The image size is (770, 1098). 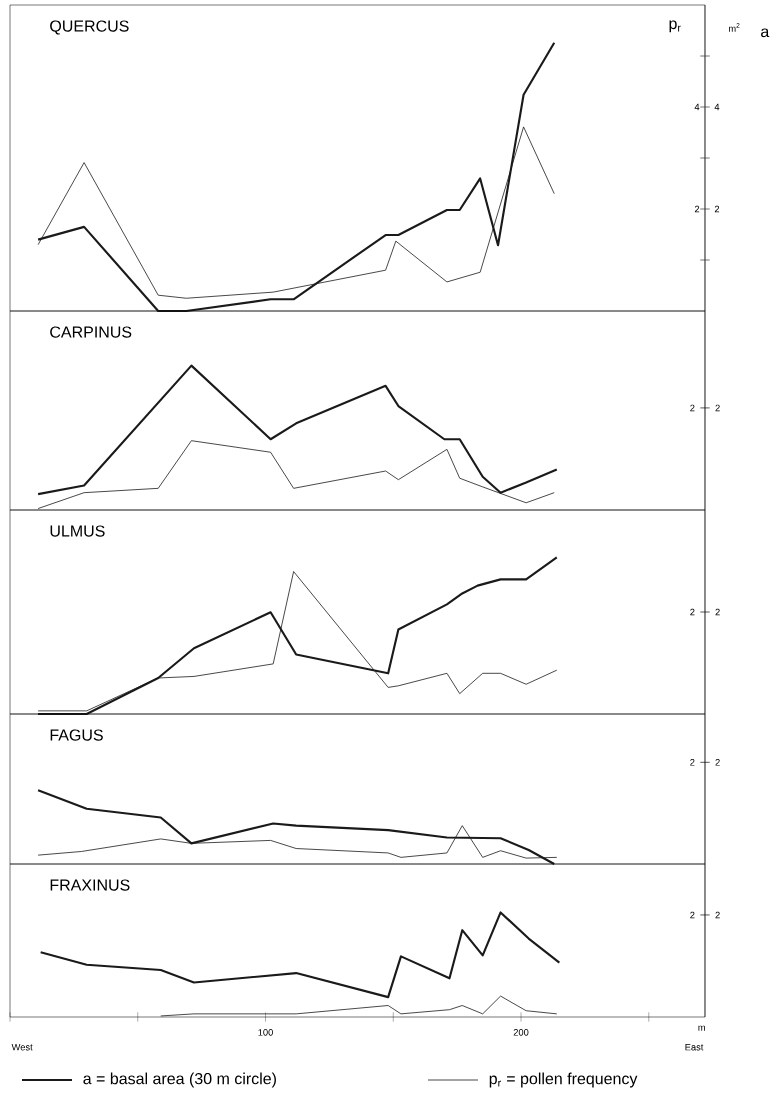 I want to click on text: West, so click(x=22, y=1047).